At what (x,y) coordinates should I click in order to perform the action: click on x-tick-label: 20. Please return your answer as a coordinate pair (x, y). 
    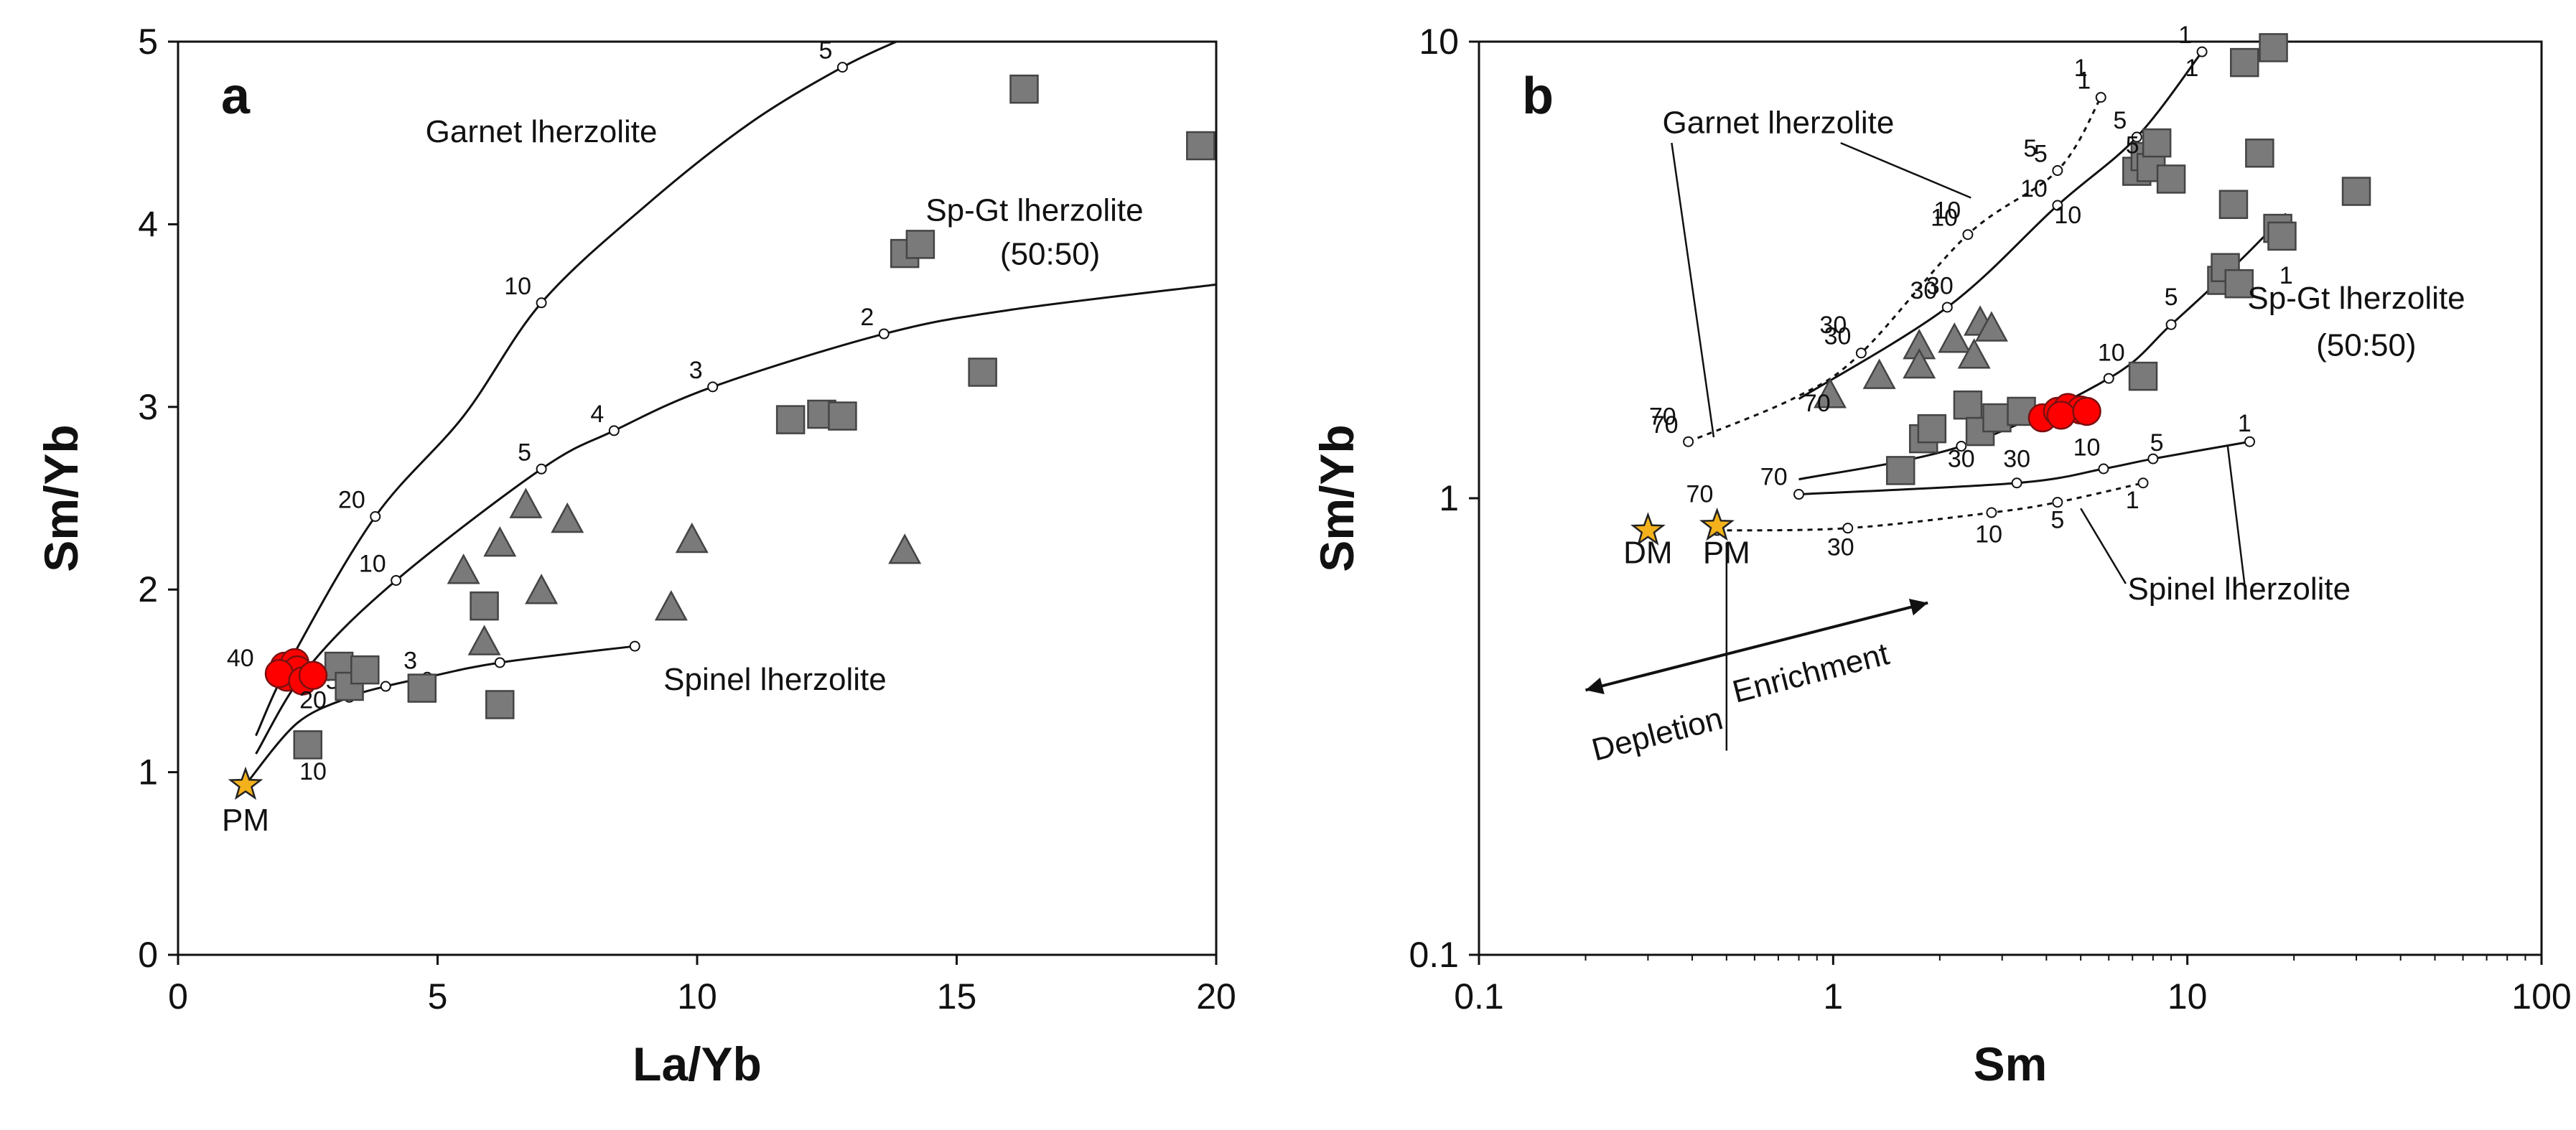
    Looking at the image, I should click on (1216, 996).